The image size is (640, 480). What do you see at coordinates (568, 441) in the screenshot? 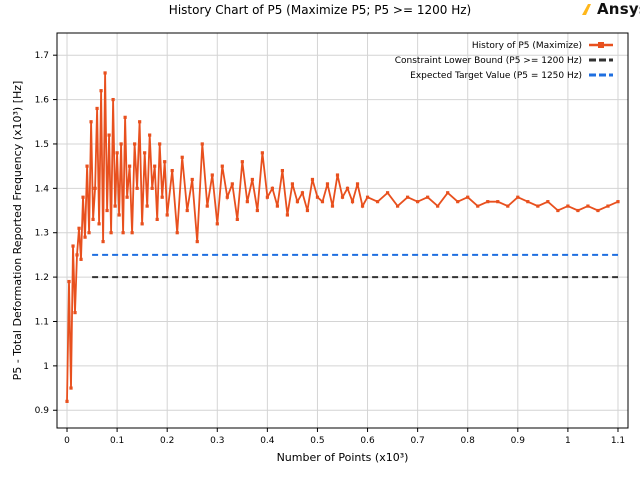
I see `x-tick-label: 1` at bounding box center [568, 441].